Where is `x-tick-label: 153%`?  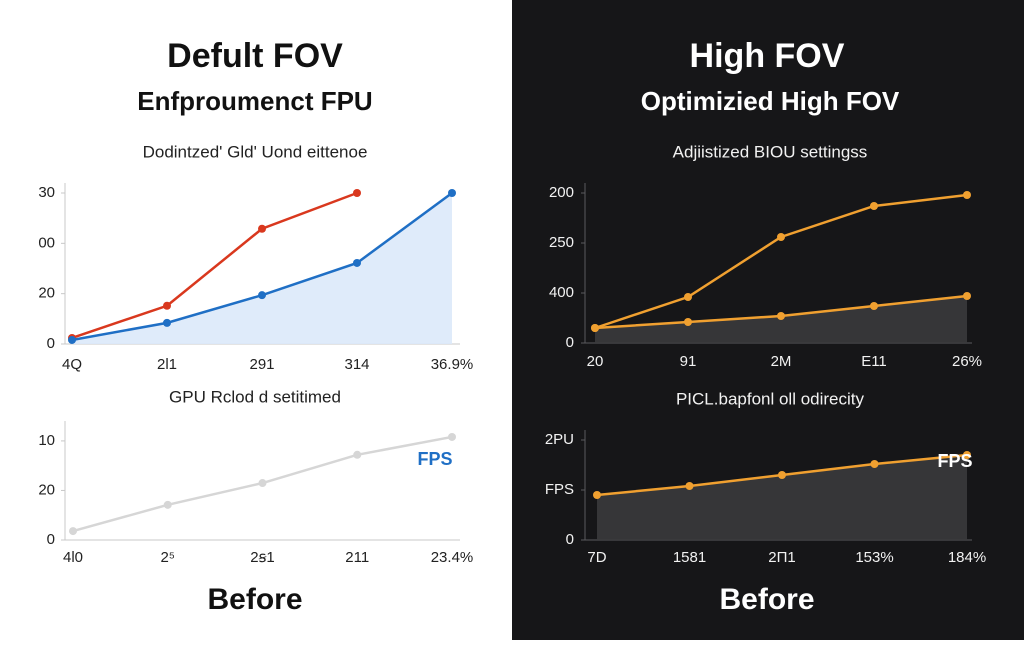
x-tick-label: 153% is located at coordinates (874, 557).